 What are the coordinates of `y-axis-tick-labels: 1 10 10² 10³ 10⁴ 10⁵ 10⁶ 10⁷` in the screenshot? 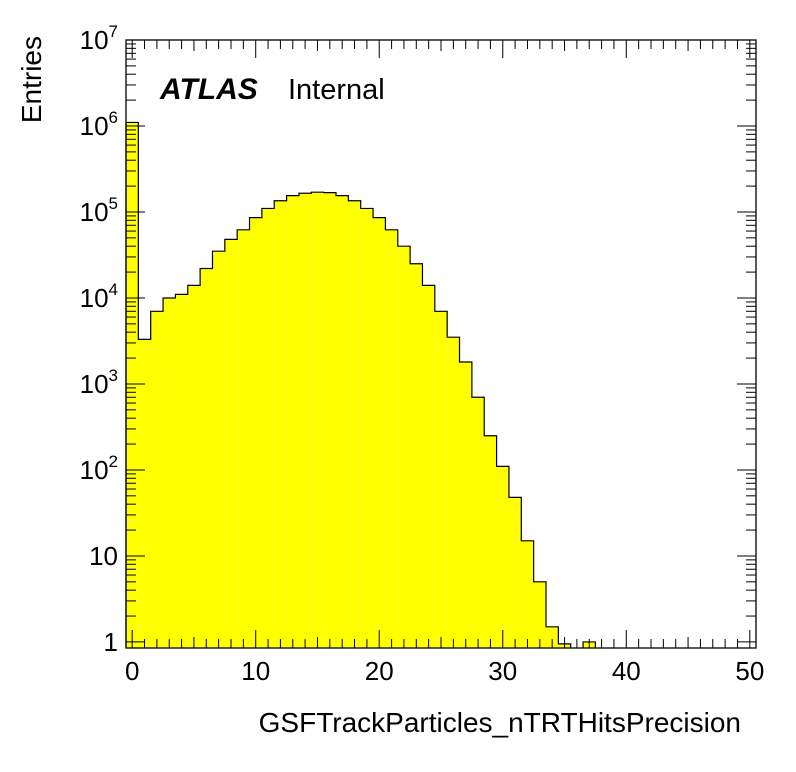 It's located at (99, 339).